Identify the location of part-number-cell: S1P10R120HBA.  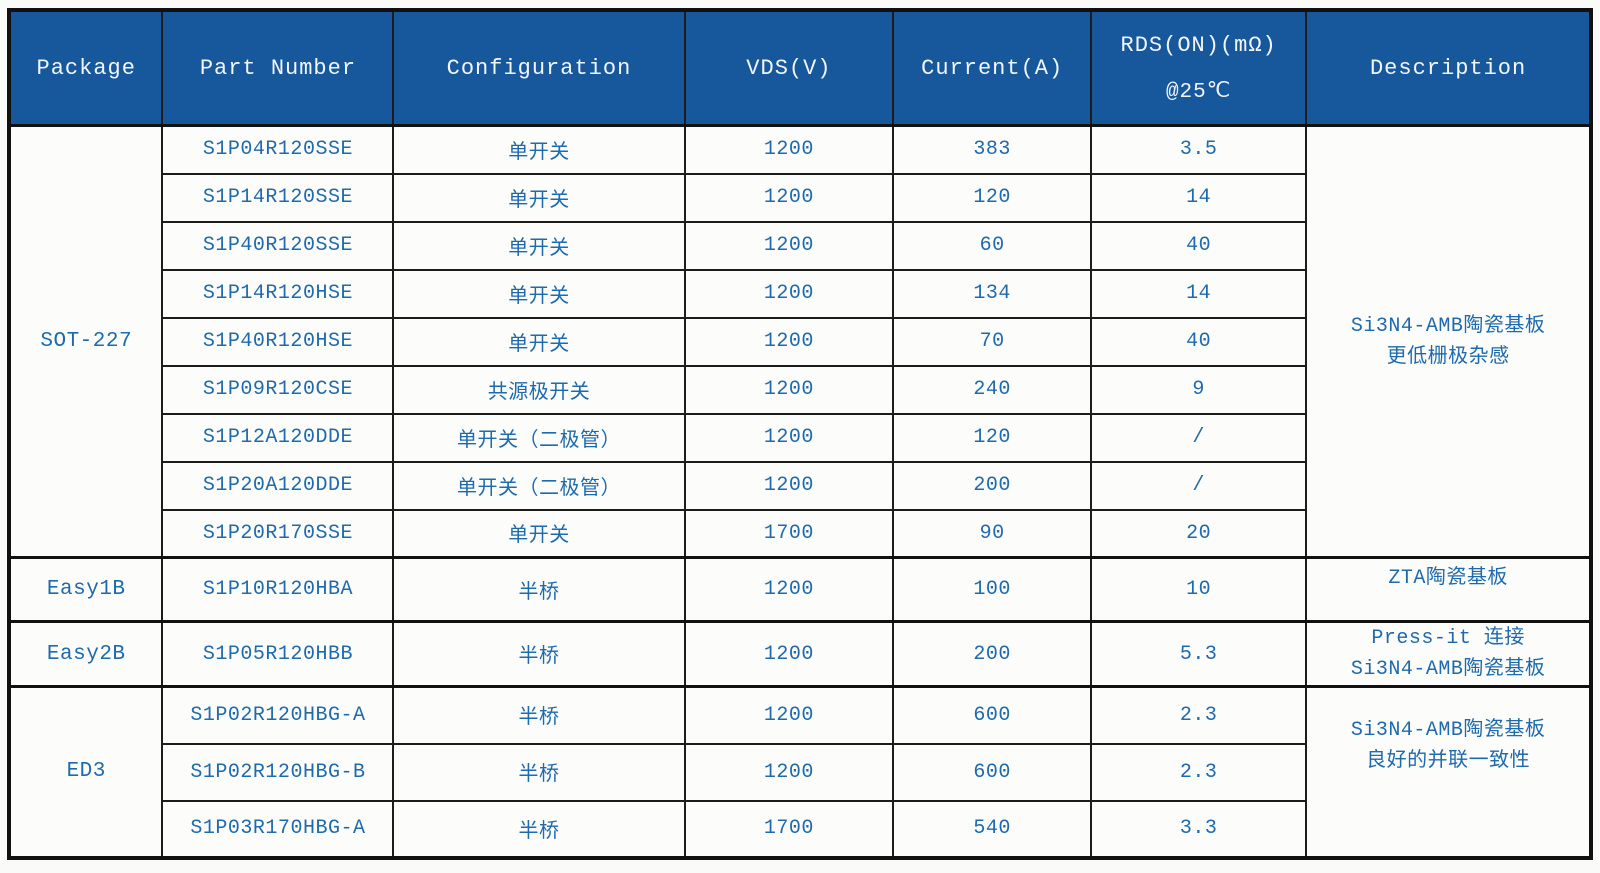
(278, 589).